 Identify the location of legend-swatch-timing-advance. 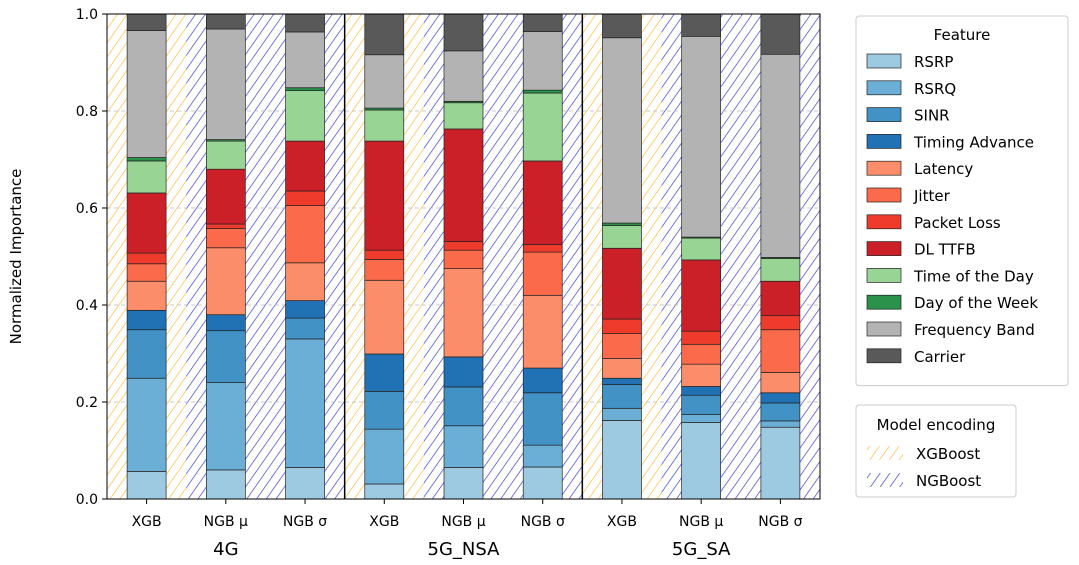
(884, 141).